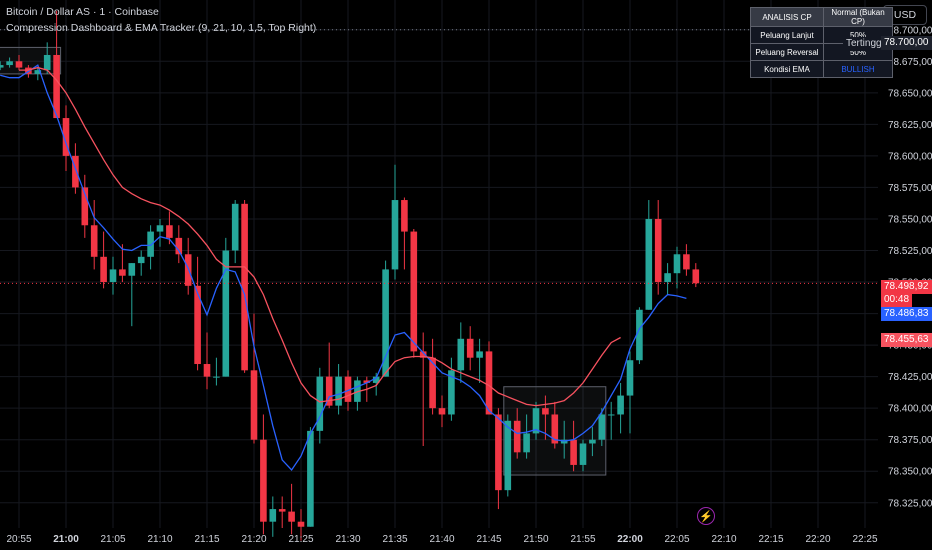 Image resolution: width=932 pixels, height=550 pixels. Describe the element at coordinates (723, 539) in the screenshot. I see `x-tick-label: 22:10` at that location.